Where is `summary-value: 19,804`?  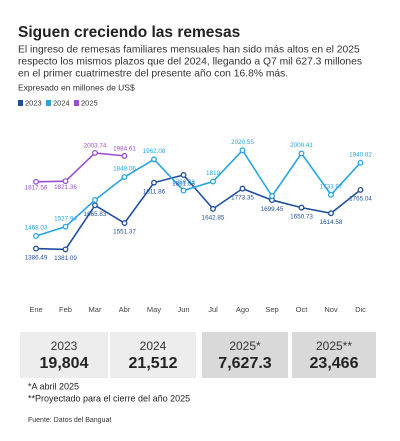 summary-value: 19,804 is located at coordinates (64, 363).